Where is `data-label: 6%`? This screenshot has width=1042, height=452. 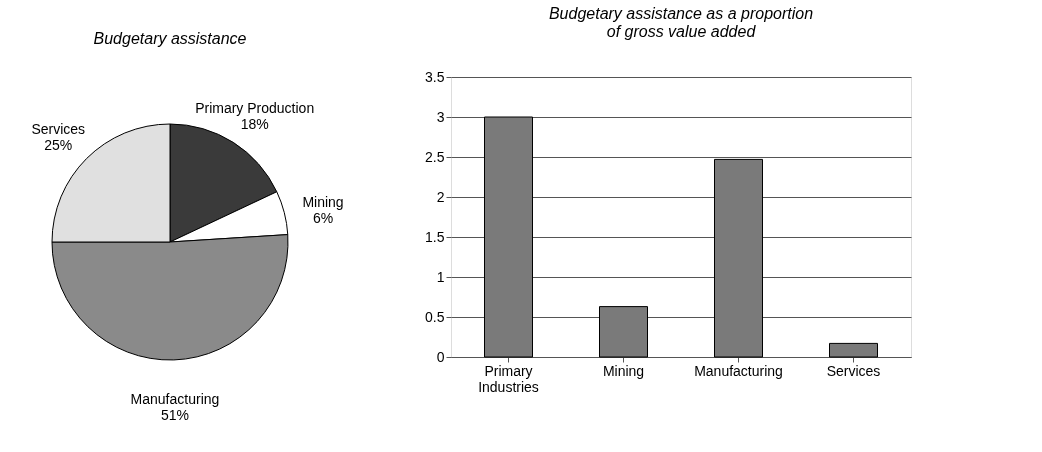
data-label: 6% is located at coordinates (323, 217).